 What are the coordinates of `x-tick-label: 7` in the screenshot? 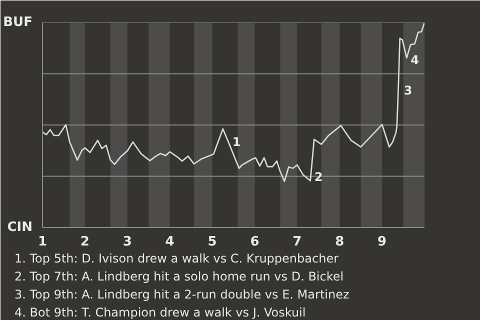 It's located at (297, 242).